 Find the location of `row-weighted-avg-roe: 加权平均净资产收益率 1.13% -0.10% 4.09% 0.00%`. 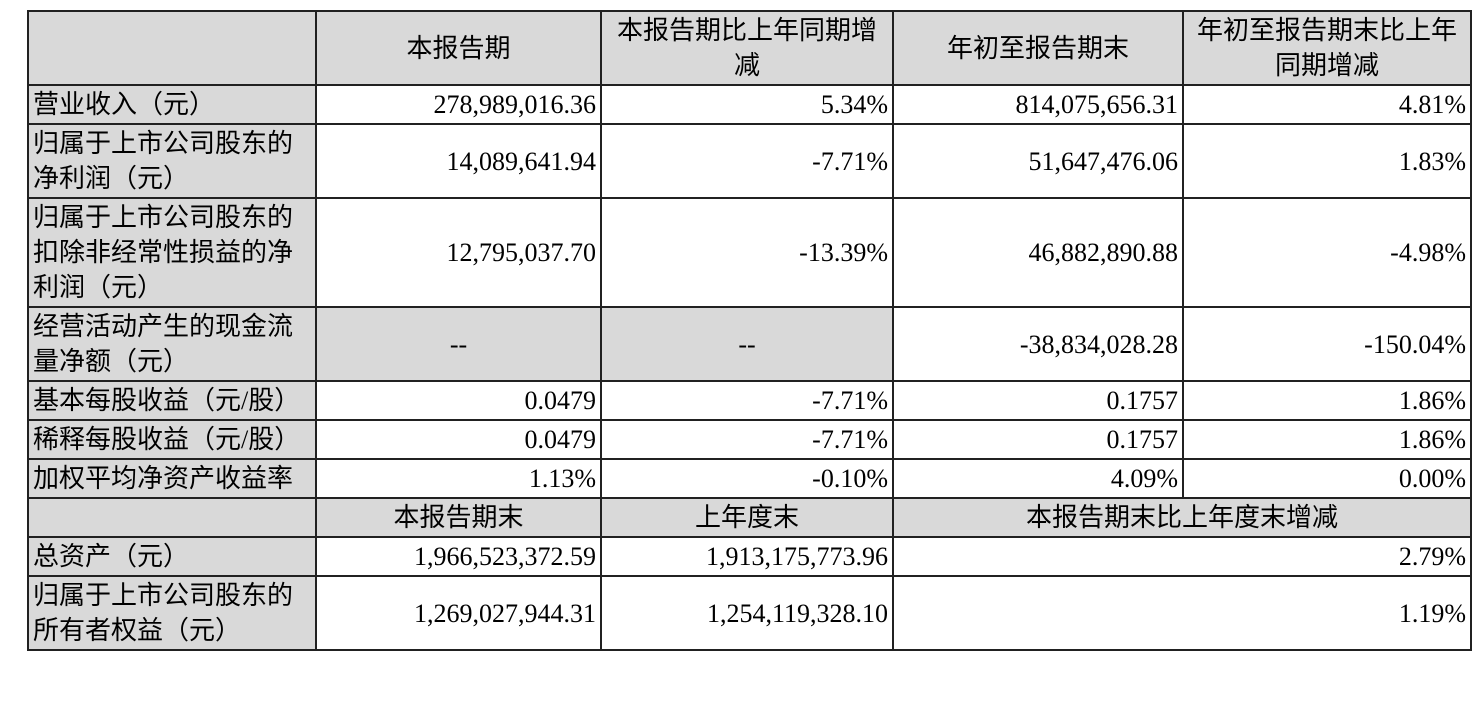

row-weighted-avg-roe: 加权平均净资产收益率 1.13% -0.10% 4.09% 0.00% is located at coordinates (749, 478).